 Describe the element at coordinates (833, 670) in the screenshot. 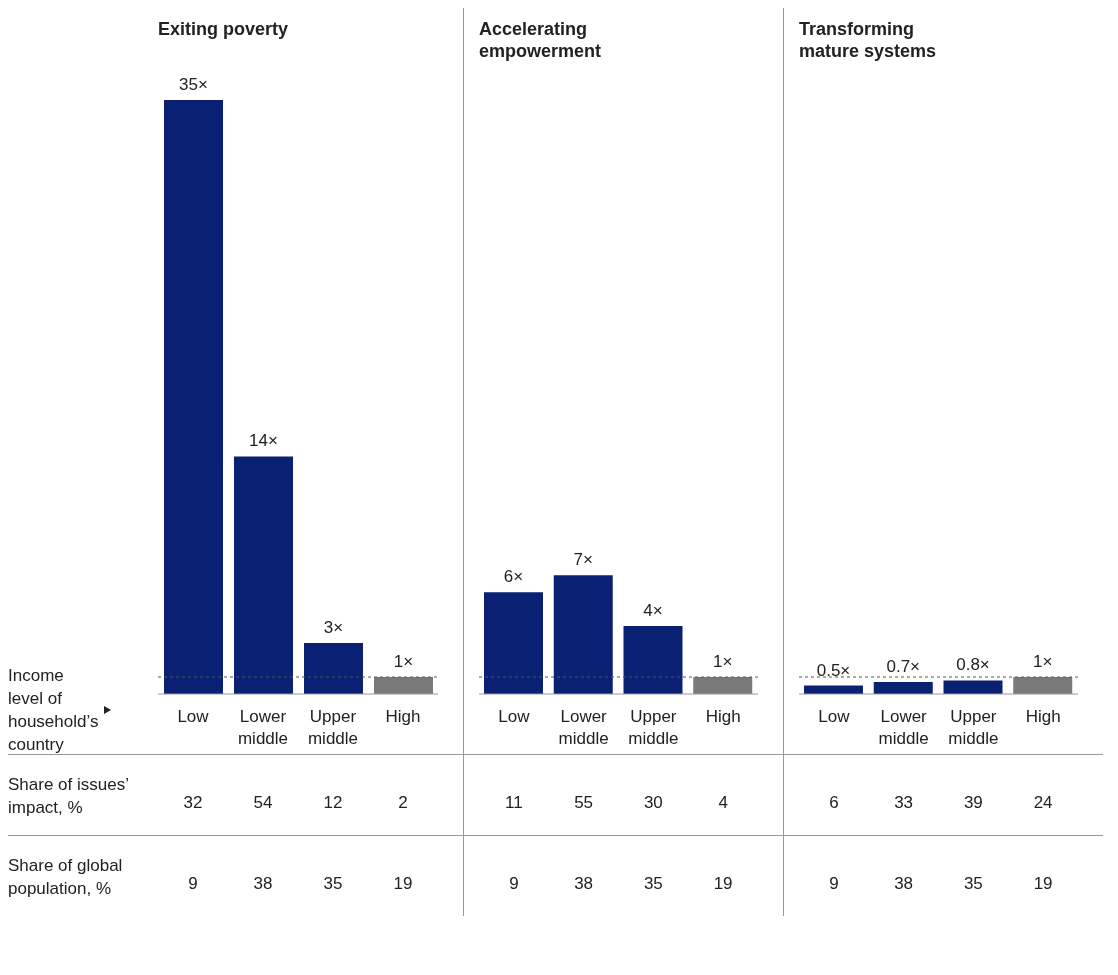

I see `data-label: 0.5×` at that location.